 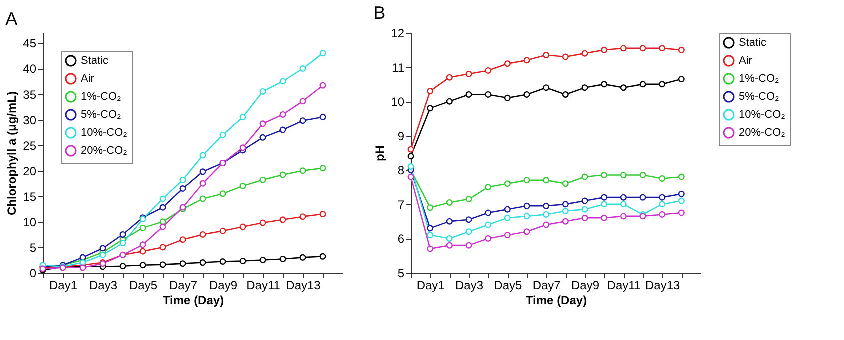 I want to click on y-tick-label: 12, so click(x=398, y=33).